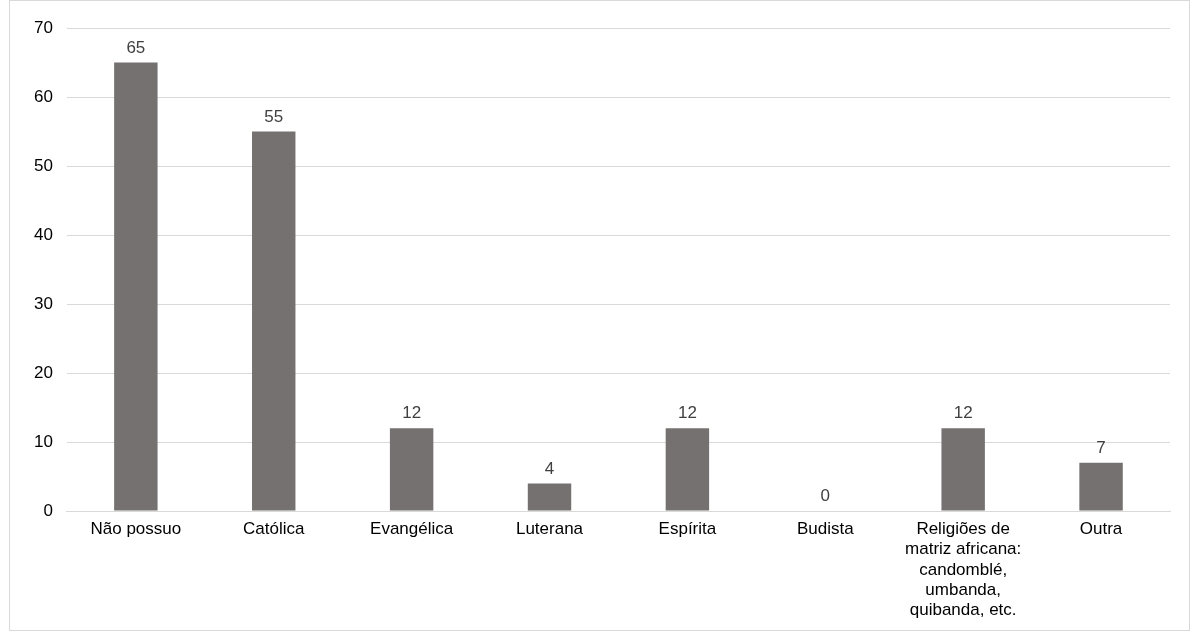 This screenshot has width=1192, height=633. What do you see at coordinates (48, 510) in the screenshot?
I see `y-tick-label: 0` at bounding box center [48, 510].